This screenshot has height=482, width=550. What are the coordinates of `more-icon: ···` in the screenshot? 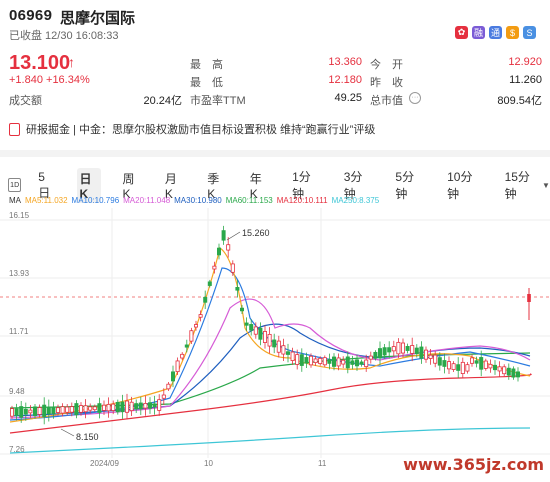 It's located at (415, 98).